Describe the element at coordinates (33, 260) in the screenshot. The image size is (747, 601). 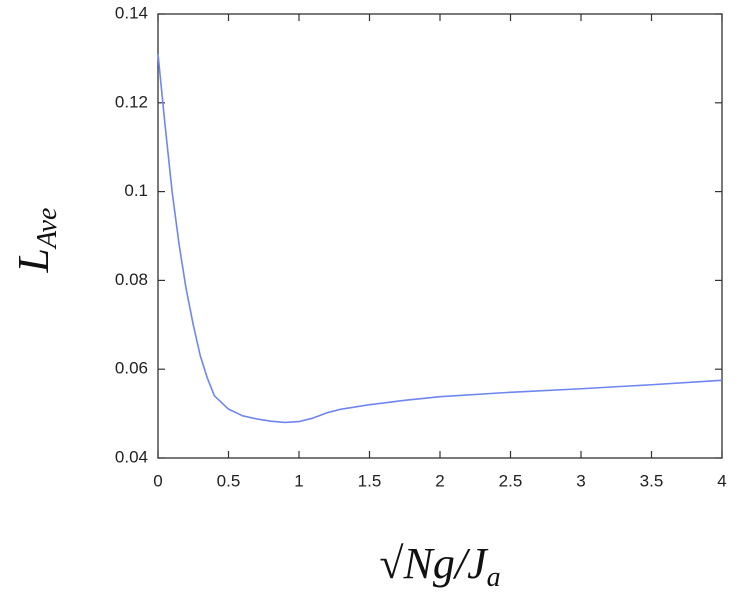
I see `y-axis-label-main: L` at that location.